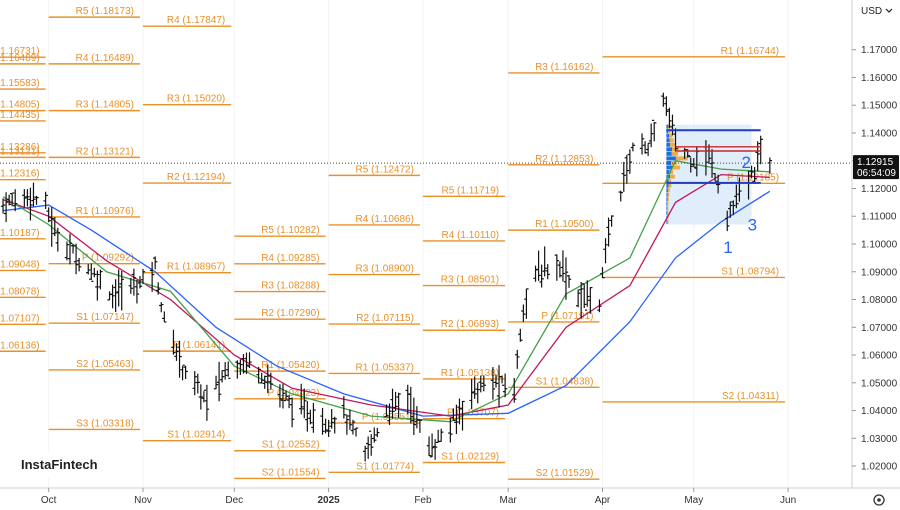 The width and height of the screenshot is (900, 510). Describe the element at coordinates (879, 356) in the screenshot. I see `price-tick-label: 1.06000` at that location.